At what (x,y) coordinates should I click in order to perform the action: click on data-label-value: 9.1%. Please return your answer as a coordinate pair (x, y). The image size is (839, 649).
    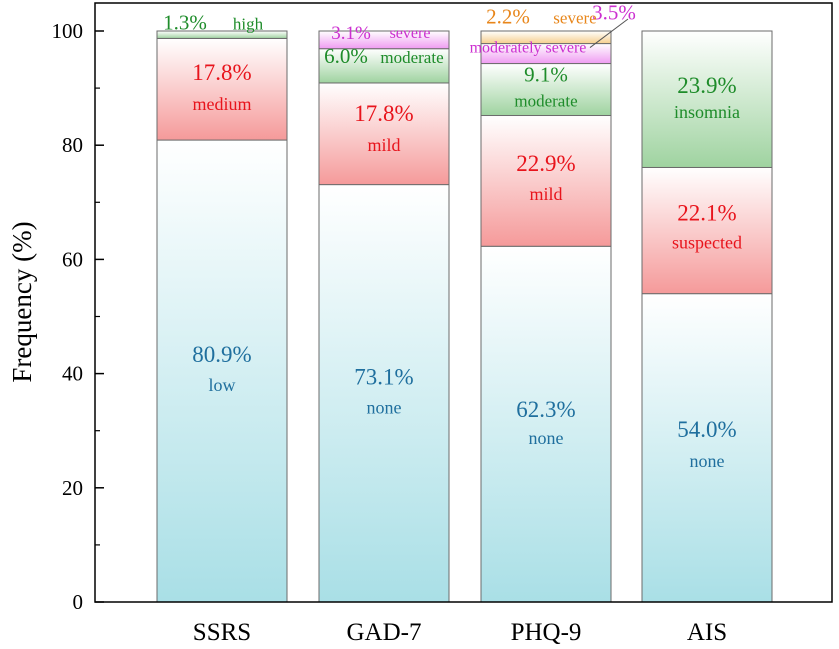
    Looking at the image, I should click on (546, 75).